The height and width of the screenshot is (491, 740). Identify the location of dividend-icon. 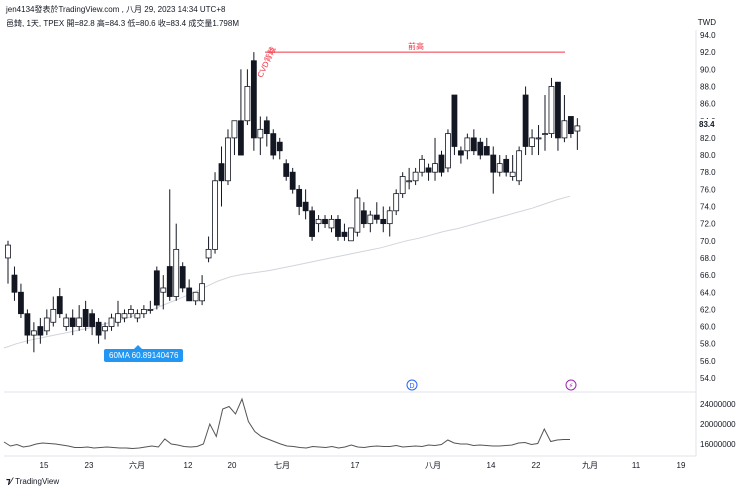
(412, 385).